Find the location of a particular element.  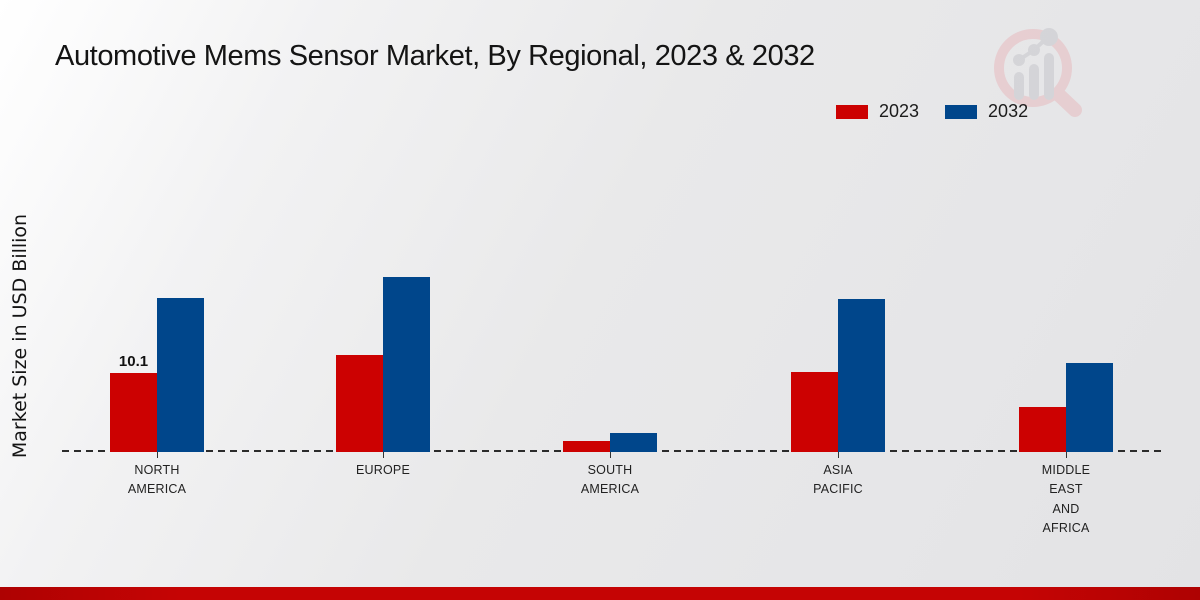

x-axis-label-south-america: SOUTH AMERICA is located at coordinates (610, 480).